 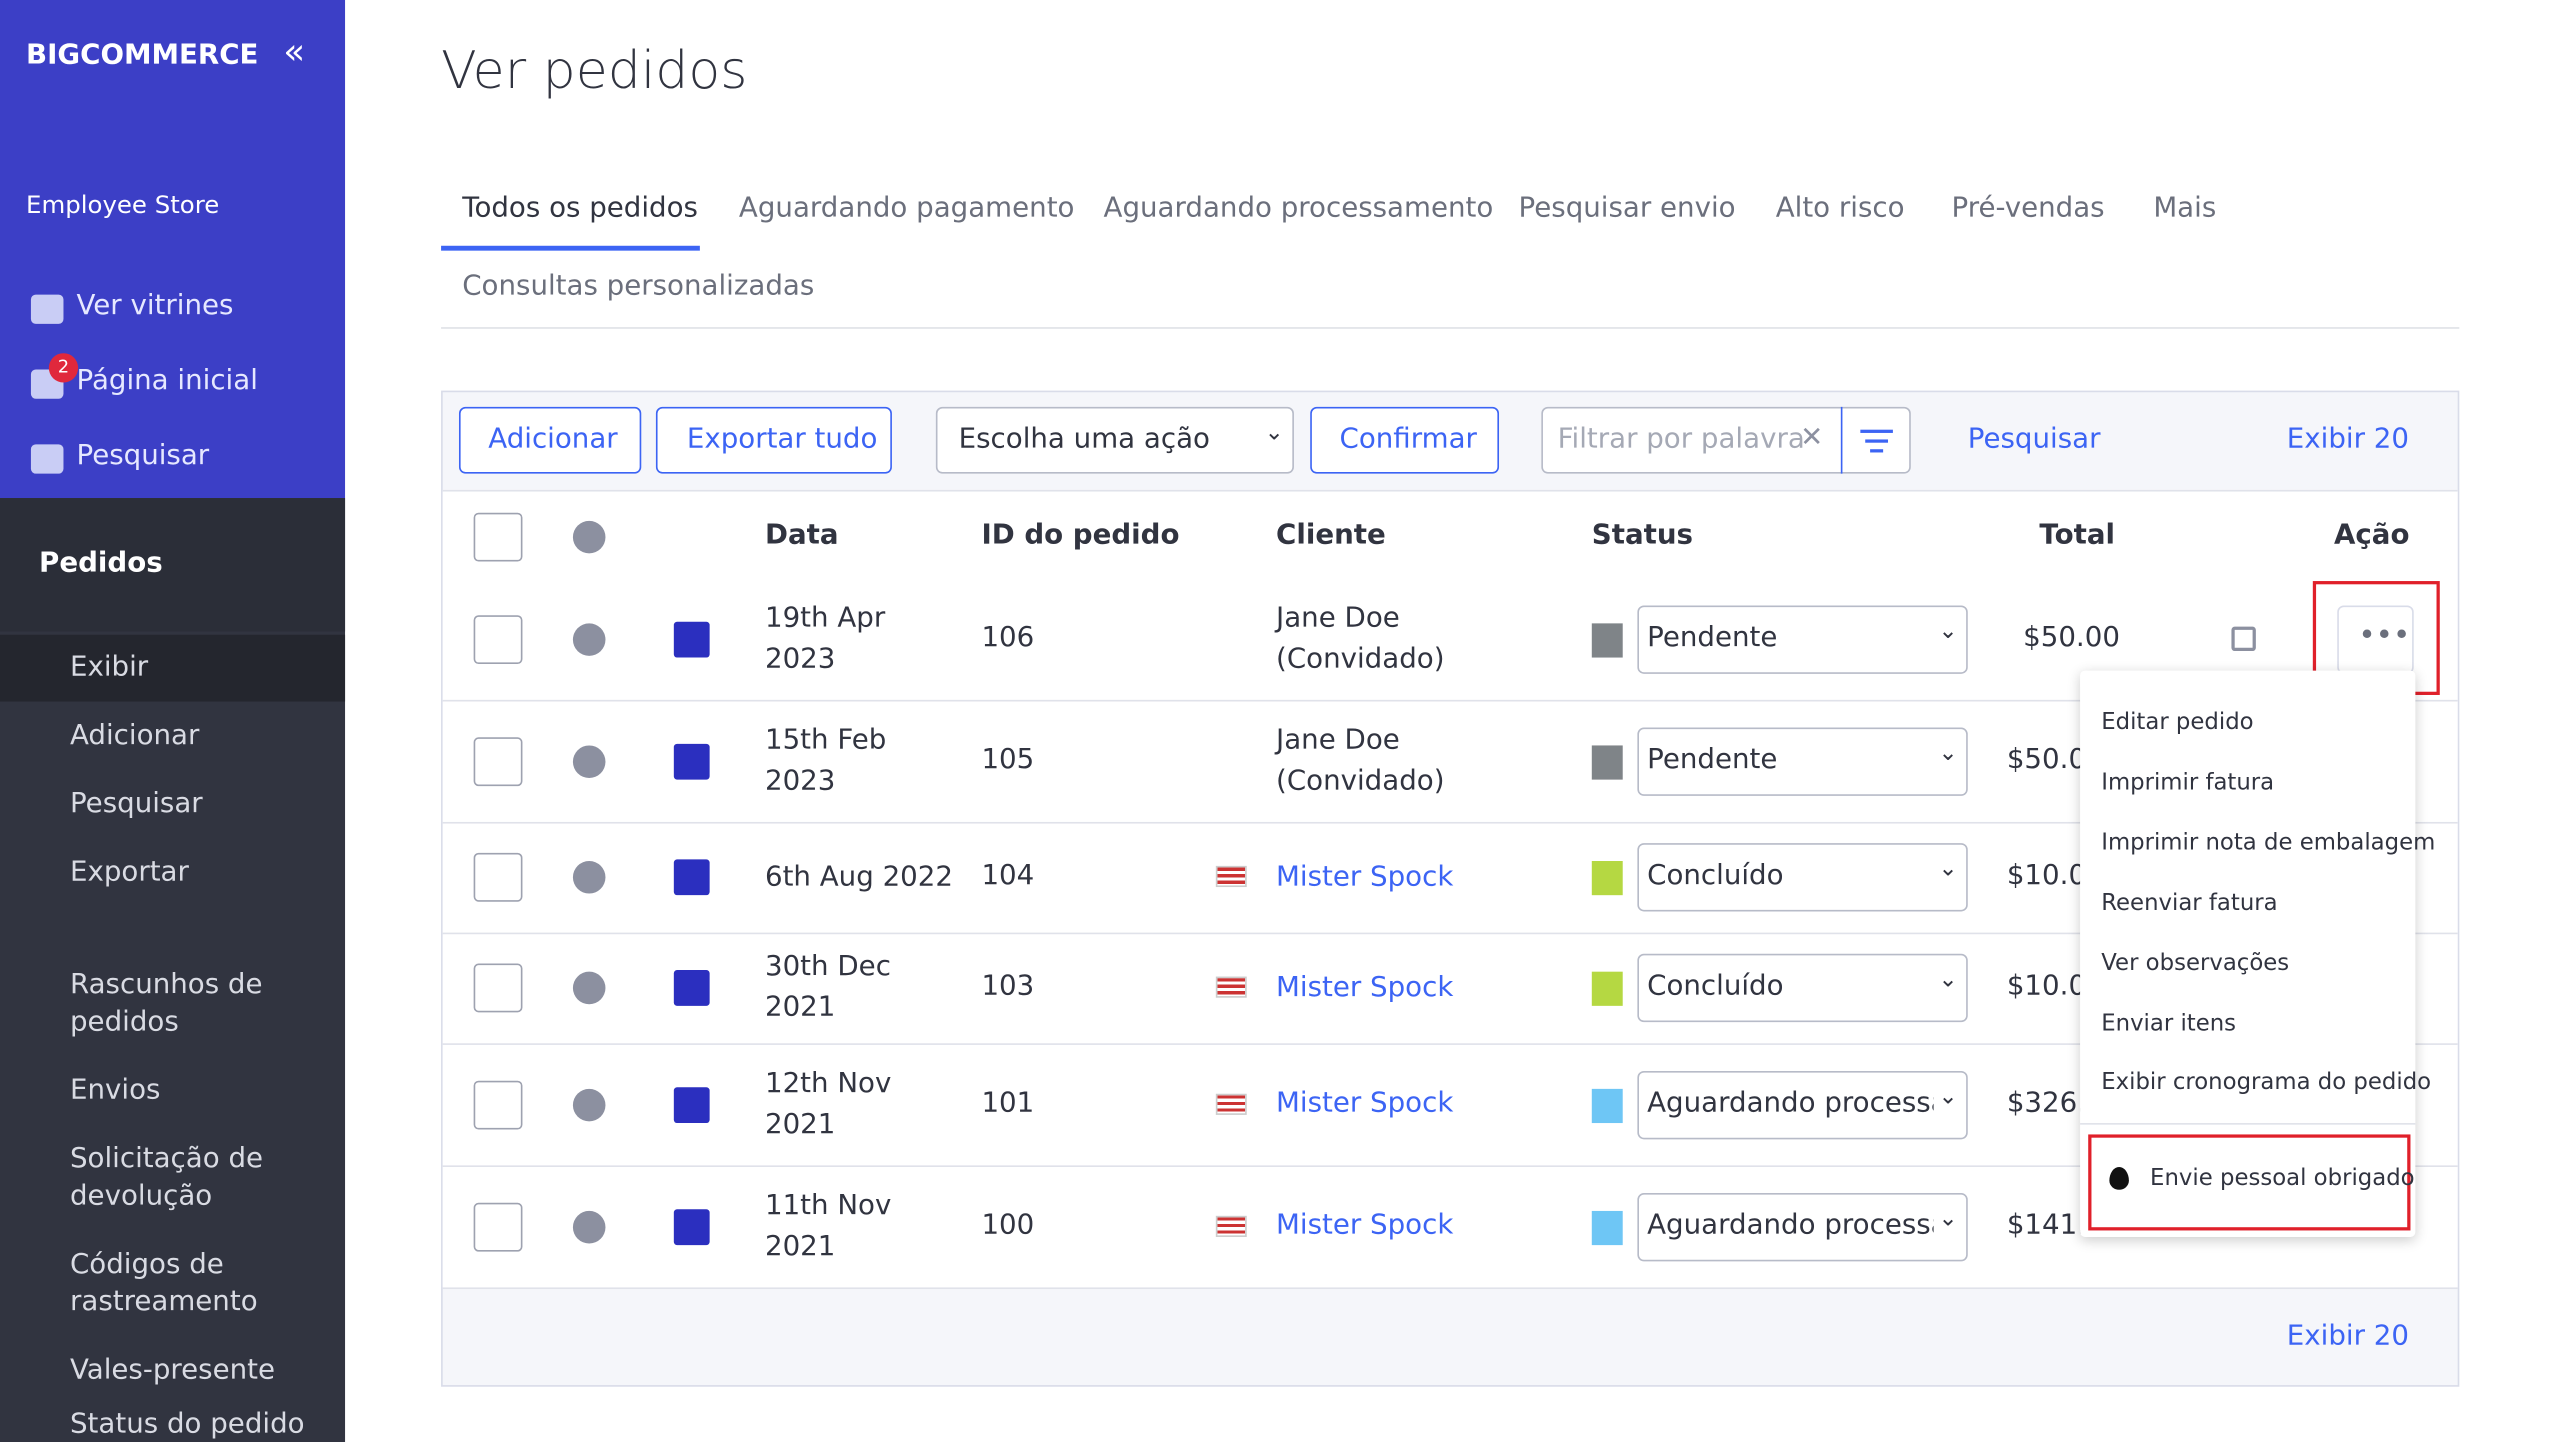 What do you see at coordinates (2371, 535) in the screenshot?
I see `column-header: Ação` at bounding box center [2371, 535].